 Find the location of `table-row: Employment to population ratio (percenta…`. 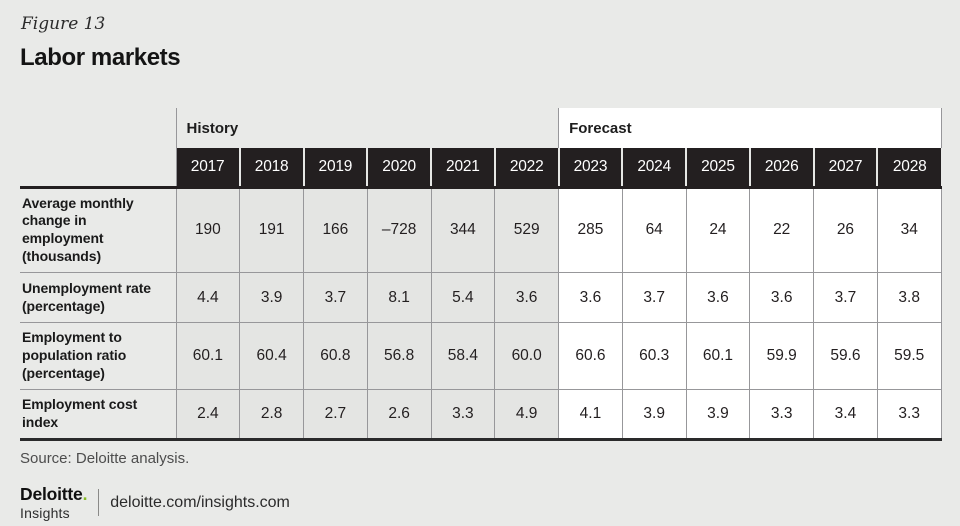

table-row: Employment to population ratio (percenta… is located at coordinates (481, 356).